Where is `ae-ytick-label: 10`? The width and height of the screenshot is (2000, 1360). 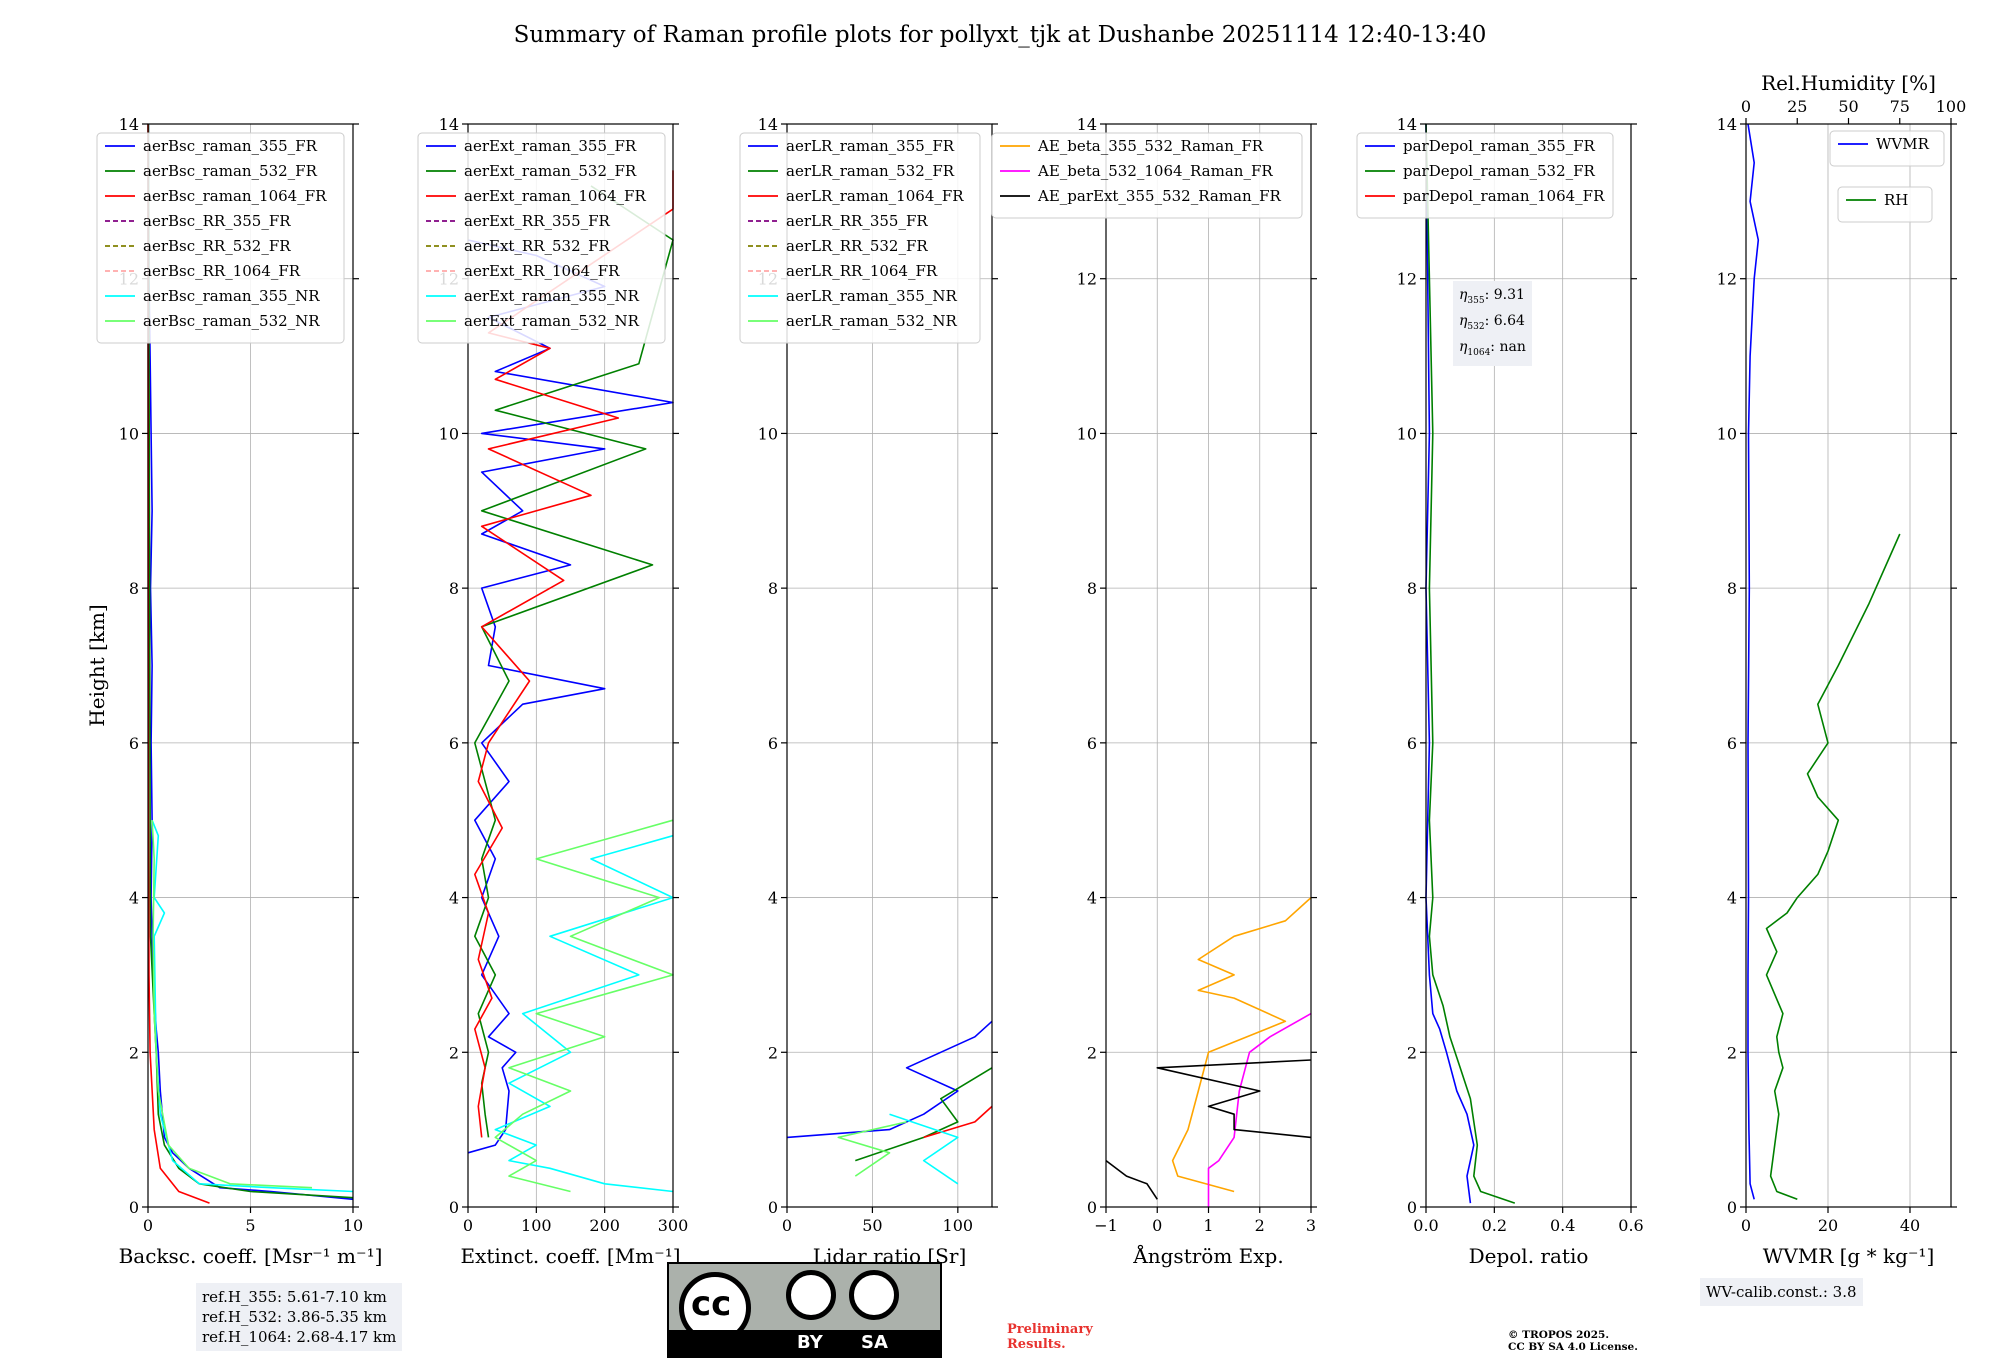
ae-ytick-label: 10 is located at coordinates (1087, 433).